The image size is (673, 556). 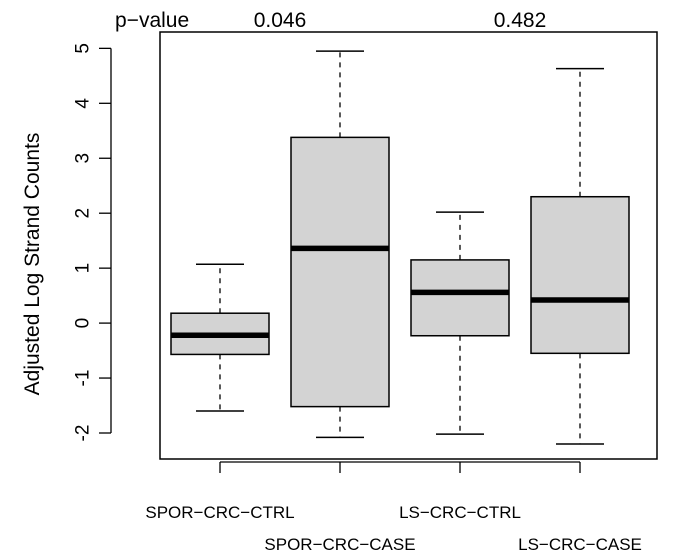 I want to click on pvalue-label: p−value, so click(x=152, y=20).